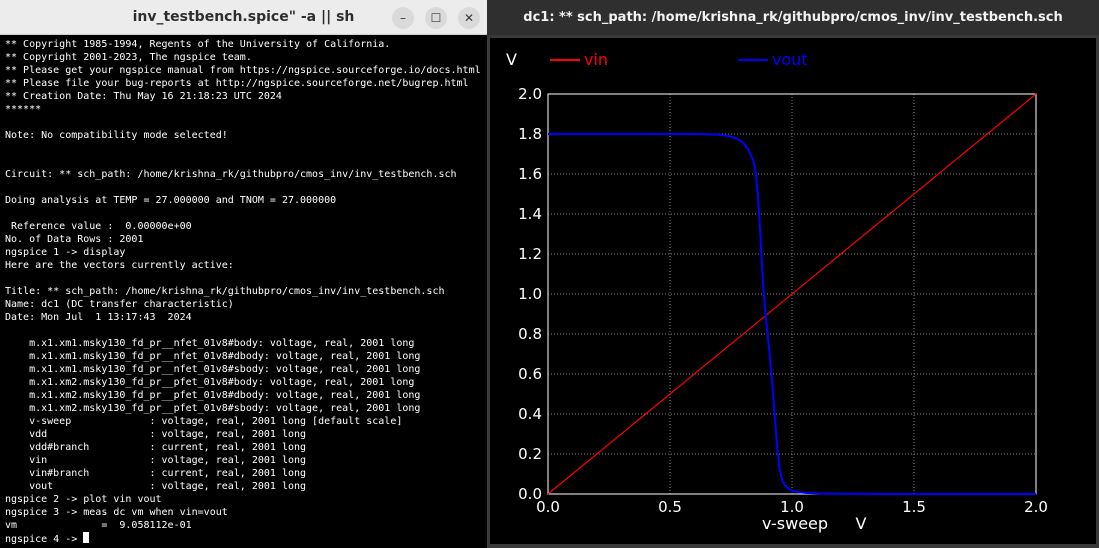 The height and width of the screenshot is (548, 1099). I want to click on terminal-line: vin : voltage, real, 2001 long, so click(156, 460).